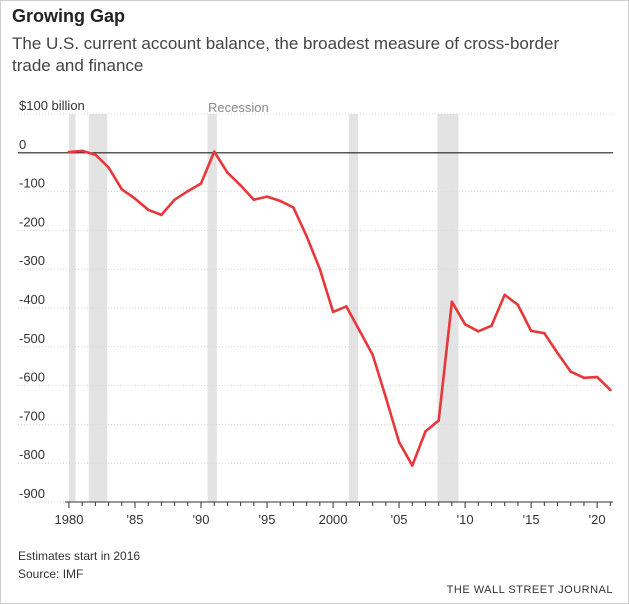  What do you see at coordinates (32, 454) in the screenshot?
I see `y-tick-label: -800` at bounding box center [32, 454].